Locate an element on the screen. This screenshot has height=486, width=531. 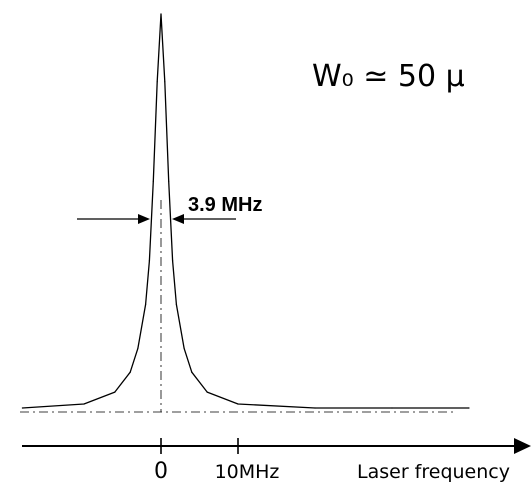
width-parameter-label: W₀ ≃ 50 μ is located at coordinates (388, 76).